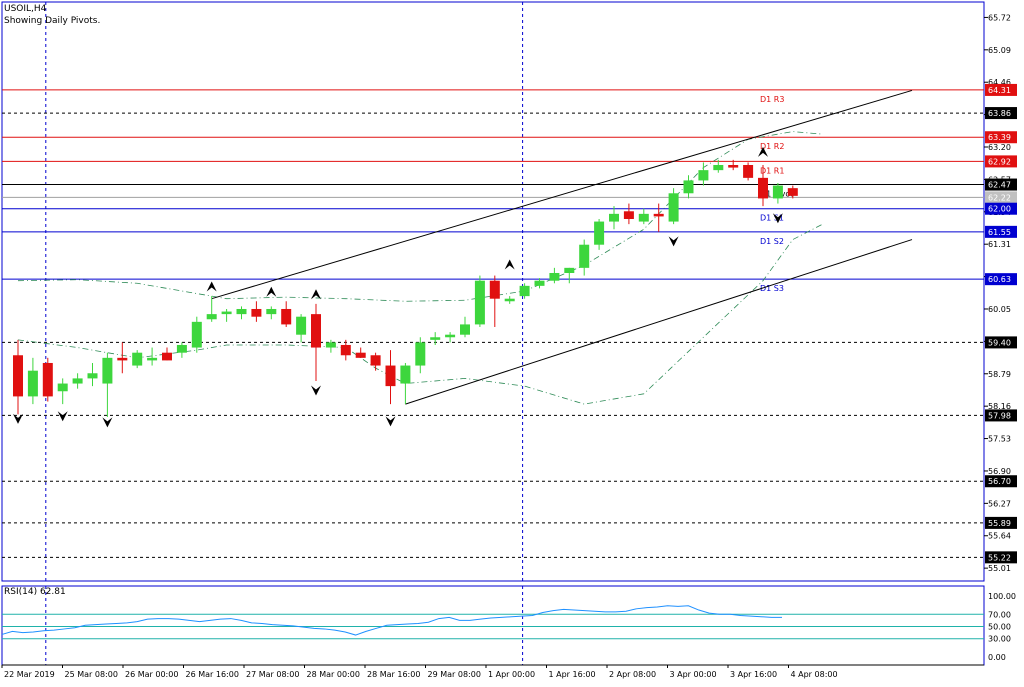  What do you see at coordinates (814, 674) in the screenshot?
I see `time-axis-label: 4 Apr 08:00` at bounding box center [814, 674].